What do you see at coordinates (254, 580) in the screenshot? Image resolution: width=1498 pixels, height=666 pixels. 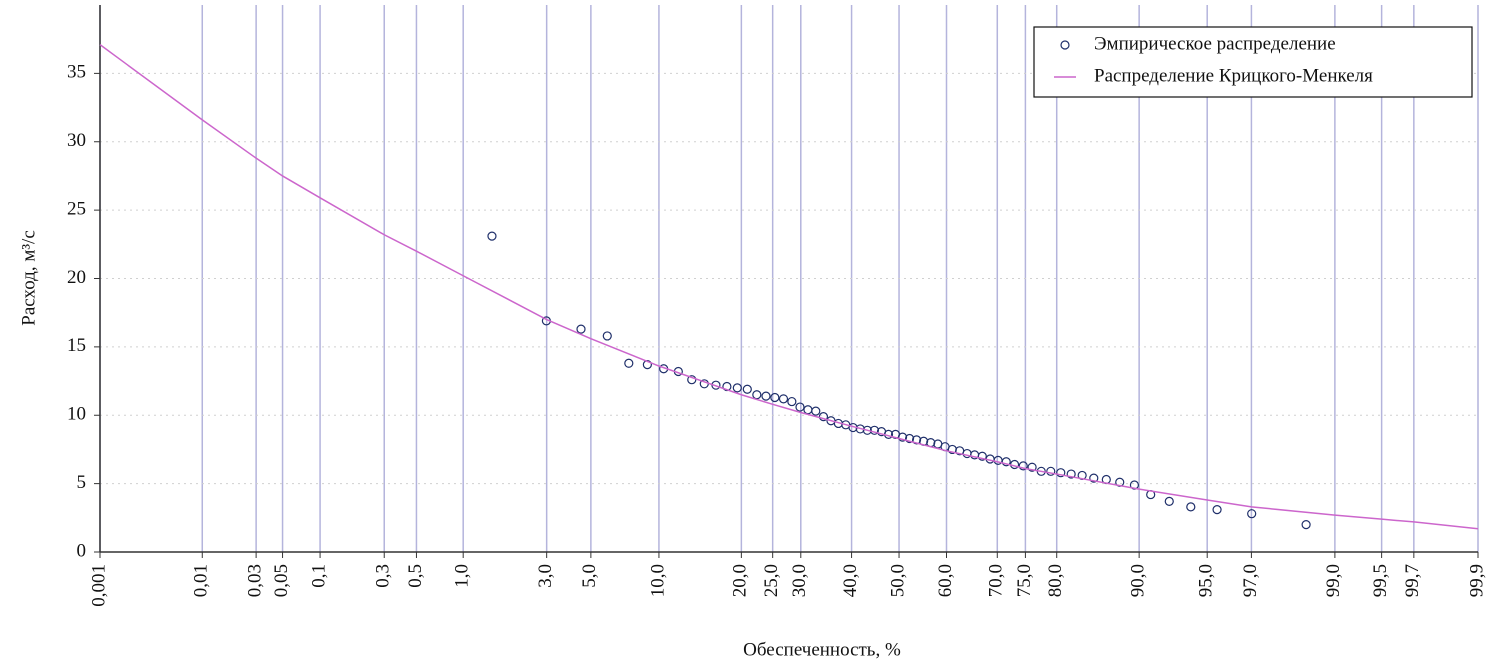 I see `x-tick-label: 0,03` at bounding box center [254, 580].